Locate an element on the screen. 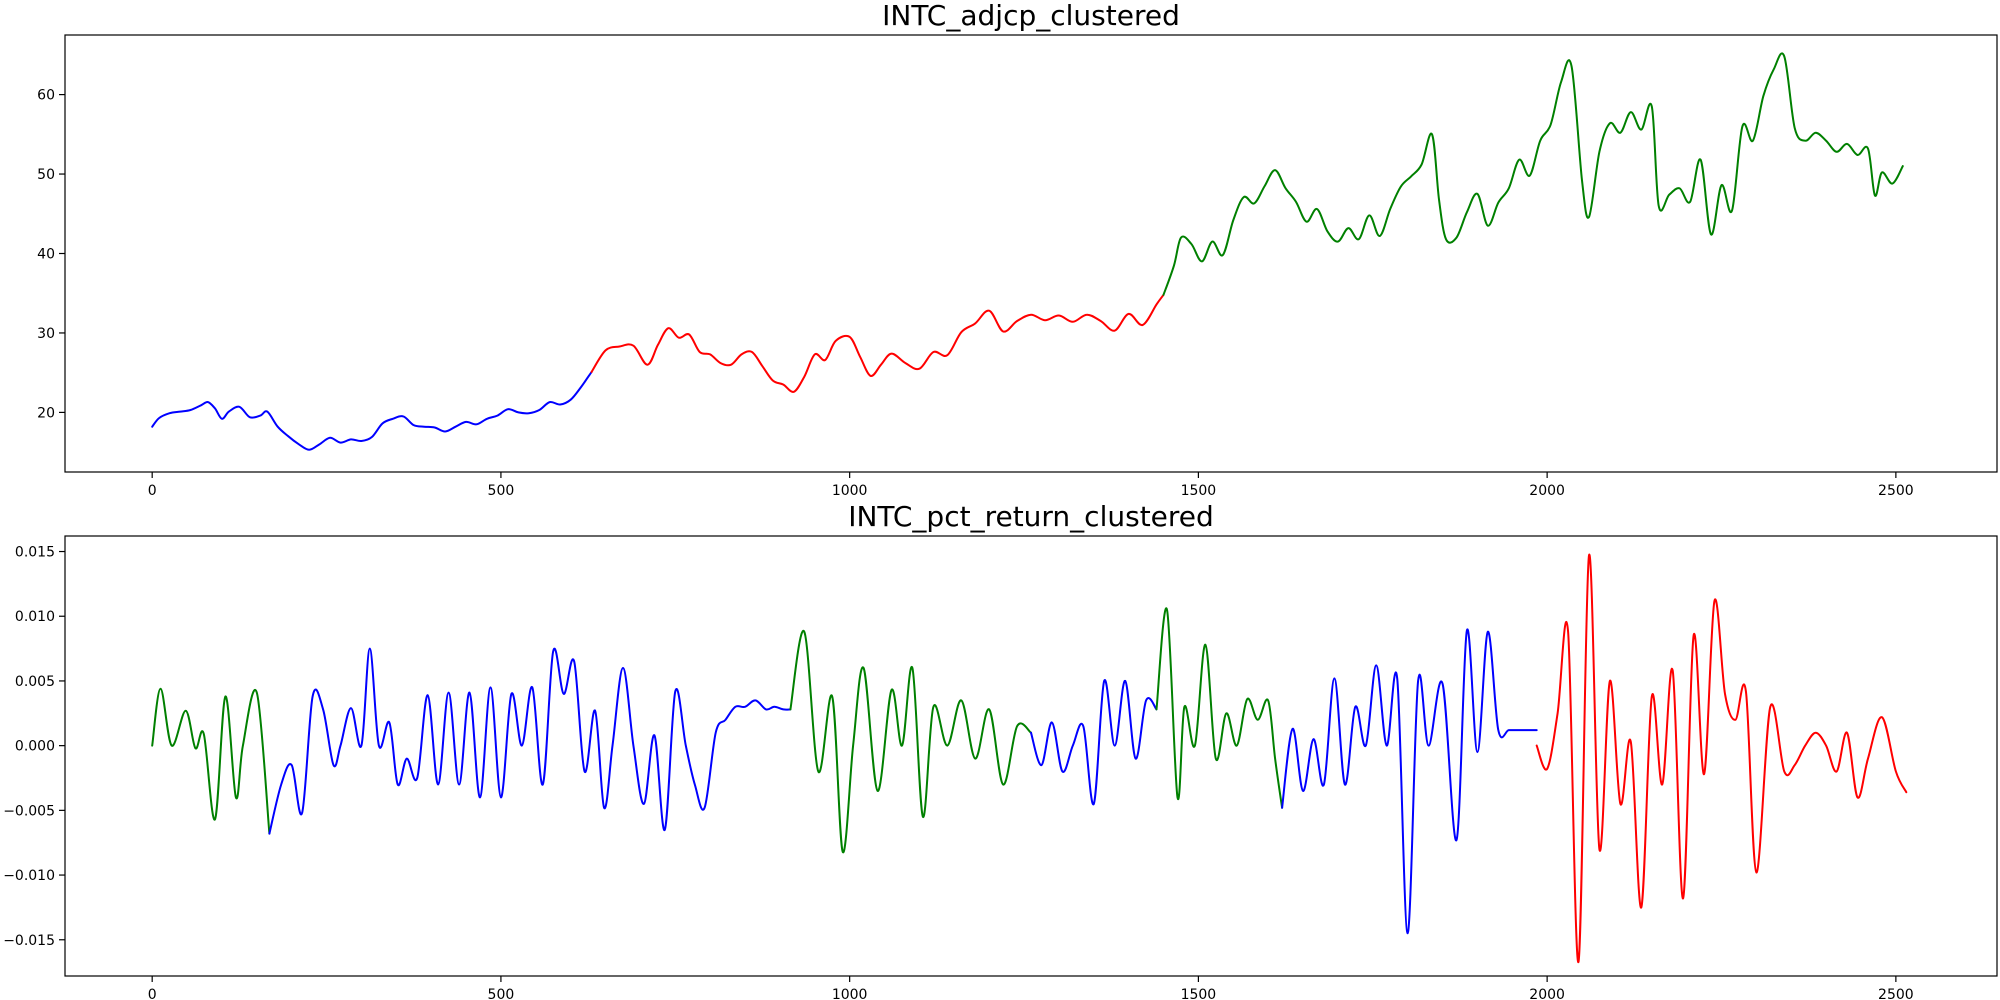  adjcp-x-tick-label: 2000 is located at coordinates (1547, 491).